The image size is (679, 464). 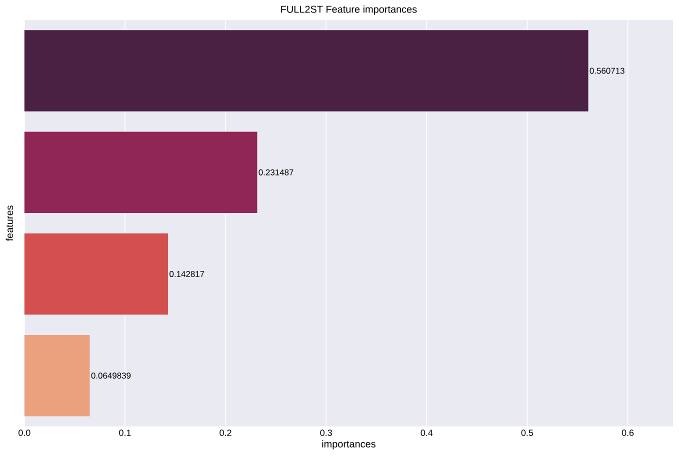 I want to click on x-tick-label: 0.1, so click(x=125, y=432).